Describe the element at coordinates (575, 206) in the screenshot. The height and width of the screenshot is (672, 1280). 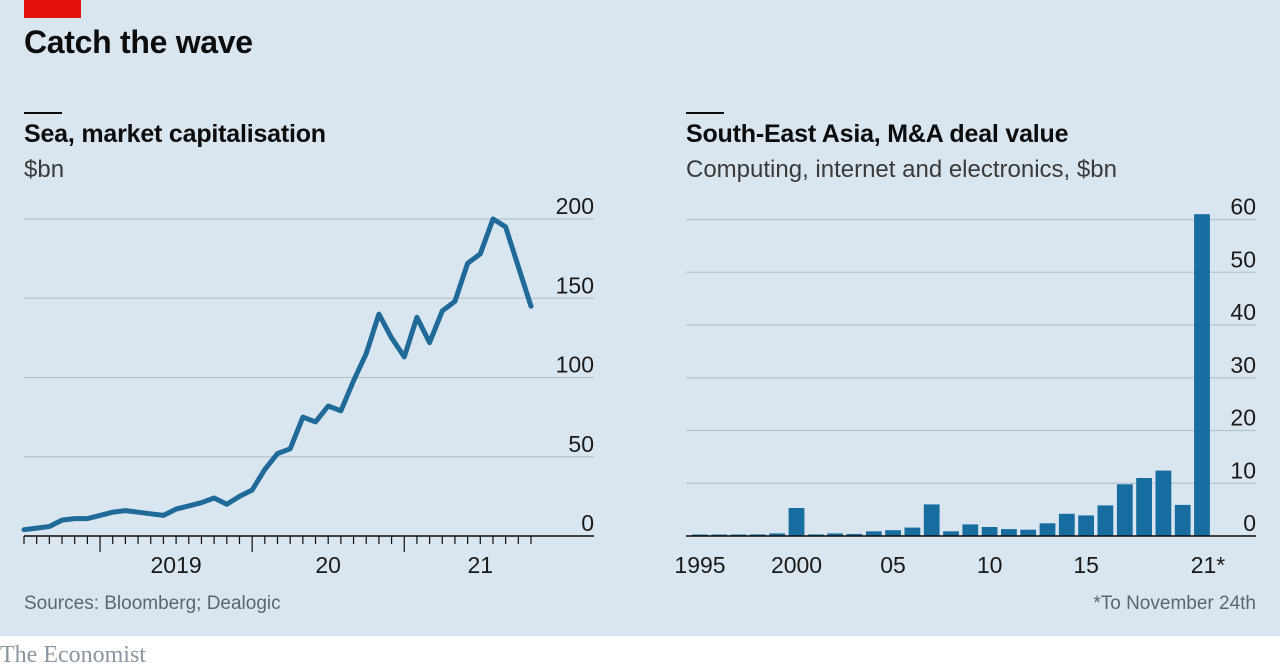
I see `left-y-tick-label: 200` at that location.